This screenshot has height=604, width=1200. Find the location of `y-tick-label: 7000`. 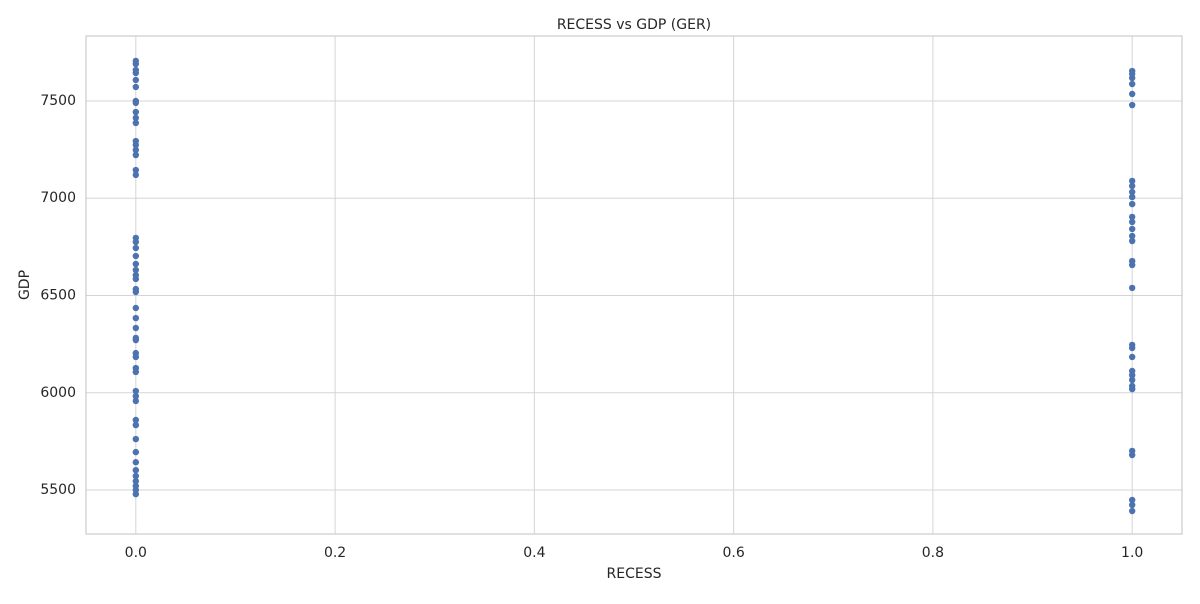

y-tick-label: 7000 is located at coordinates (58, 198).